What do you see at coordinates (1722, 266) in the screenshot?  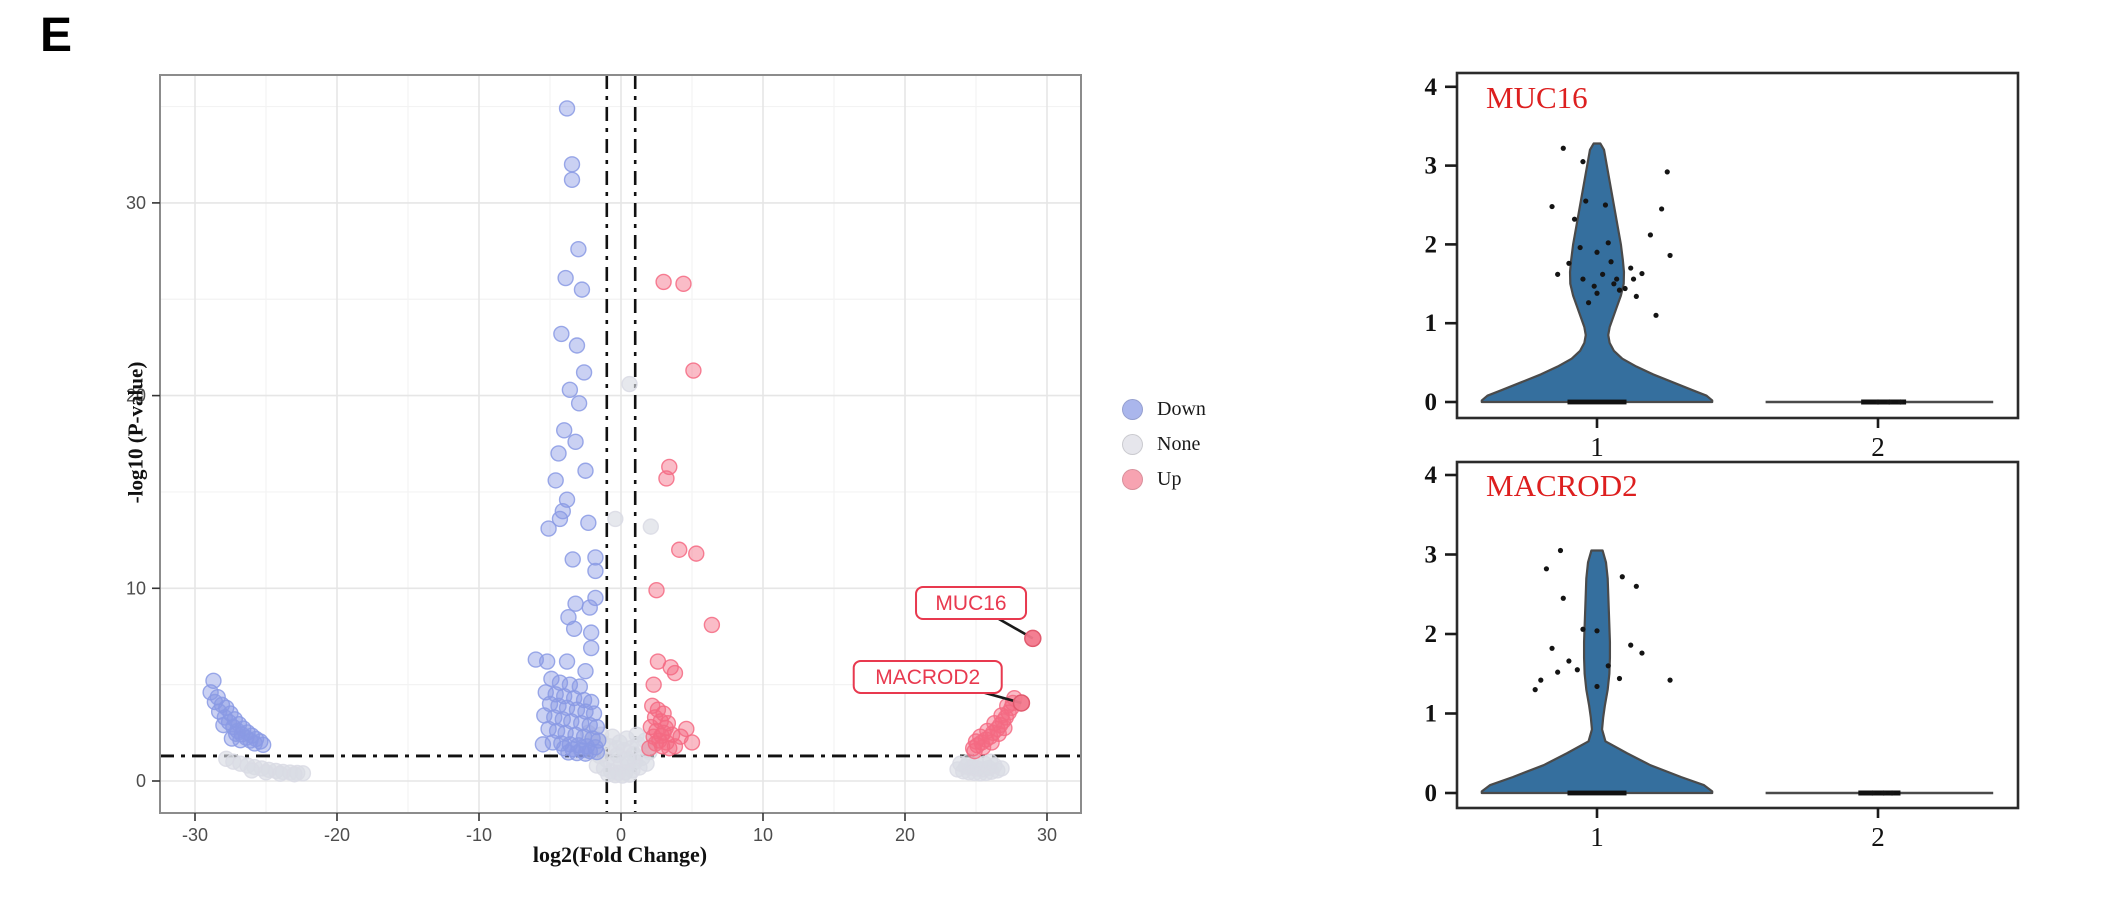 I see `violin-muc16: 0 1 2 3 4 1 2` at bounding box center [1722, 266].